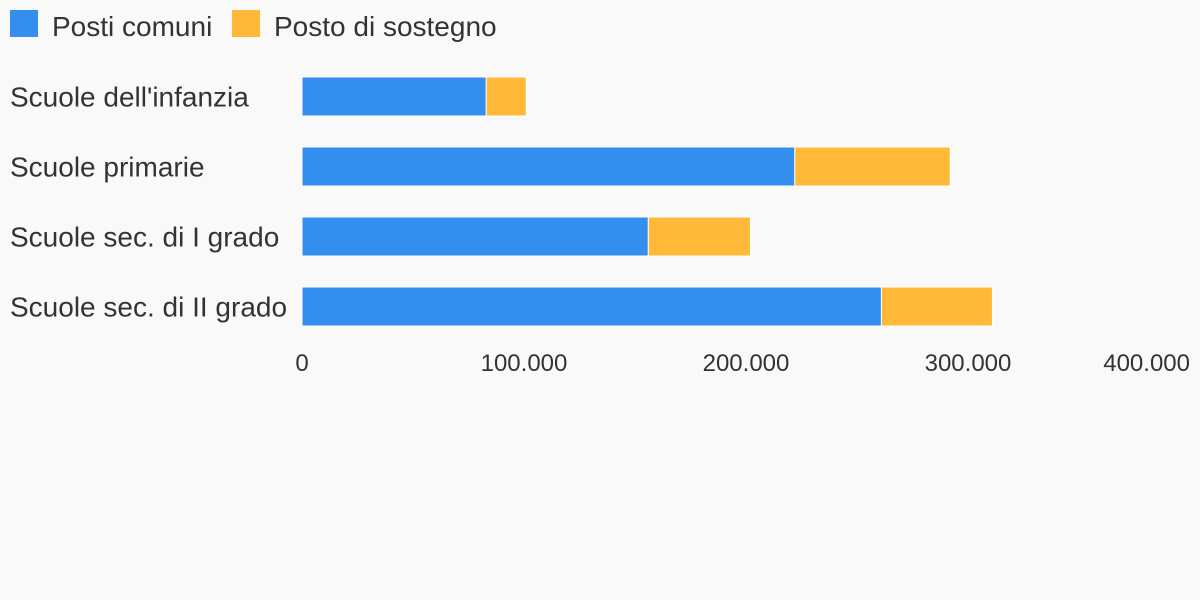  Describe the element at coordinates (246, 23) in the screenshot. I see `legend-swatch-posto-di-sostegno` at that location.